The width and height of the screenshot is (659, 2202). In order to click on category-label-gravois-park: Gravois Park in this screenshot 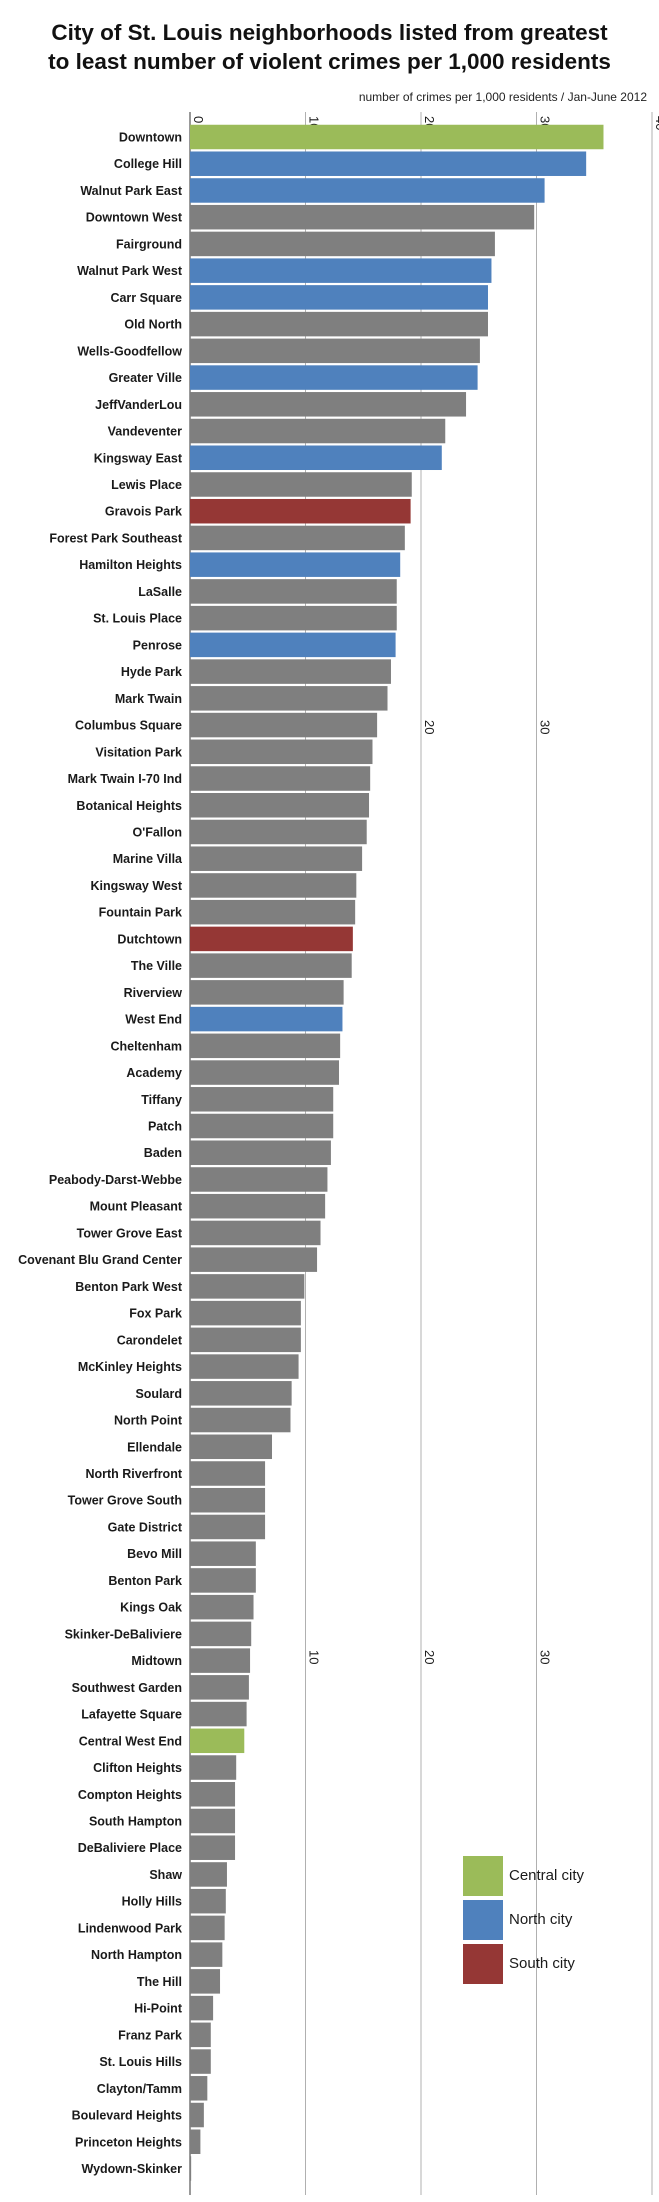, I will do `click(143, 512)`.